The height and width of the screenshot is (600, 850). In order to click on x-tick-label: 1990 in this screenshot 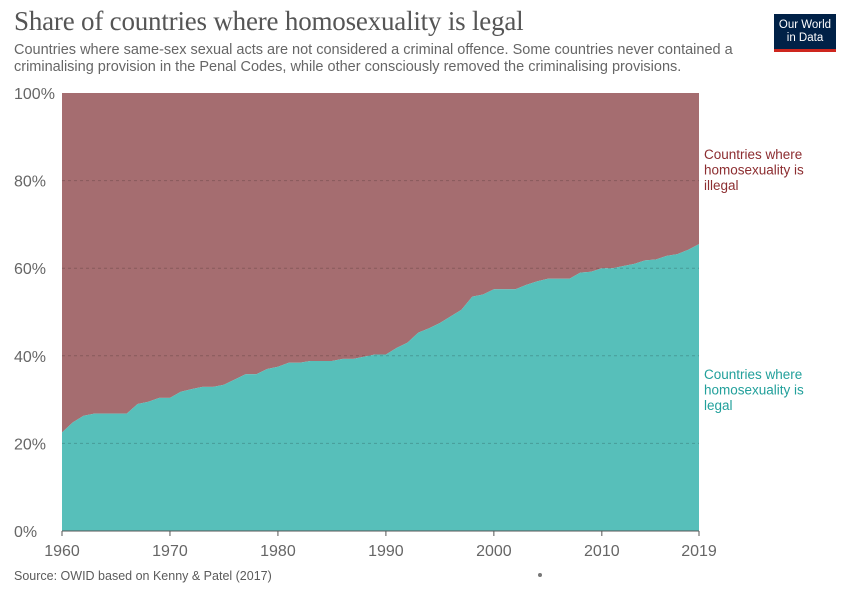, I will do `click(386, 551)`.